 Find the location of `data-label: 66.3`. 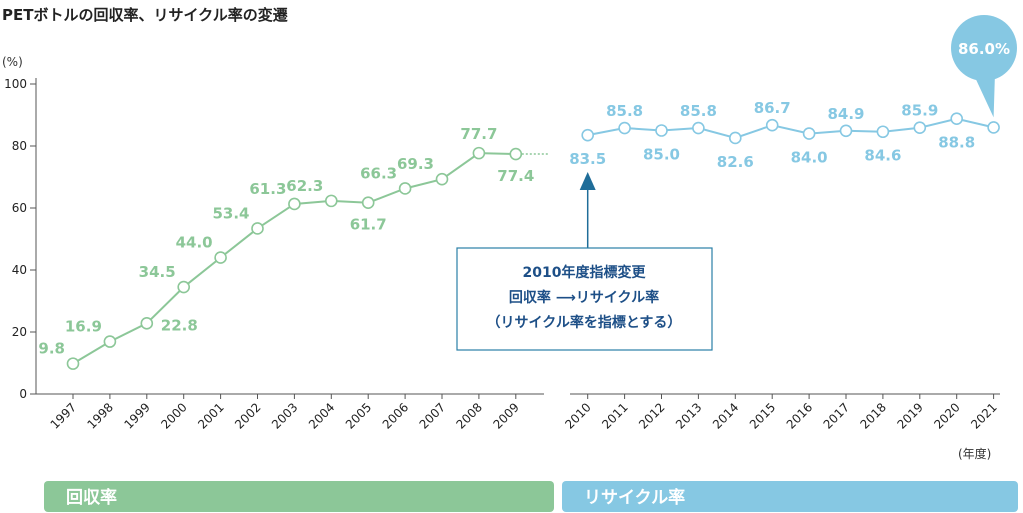

data-label: 66.3 is located at coordinates (378, 173).